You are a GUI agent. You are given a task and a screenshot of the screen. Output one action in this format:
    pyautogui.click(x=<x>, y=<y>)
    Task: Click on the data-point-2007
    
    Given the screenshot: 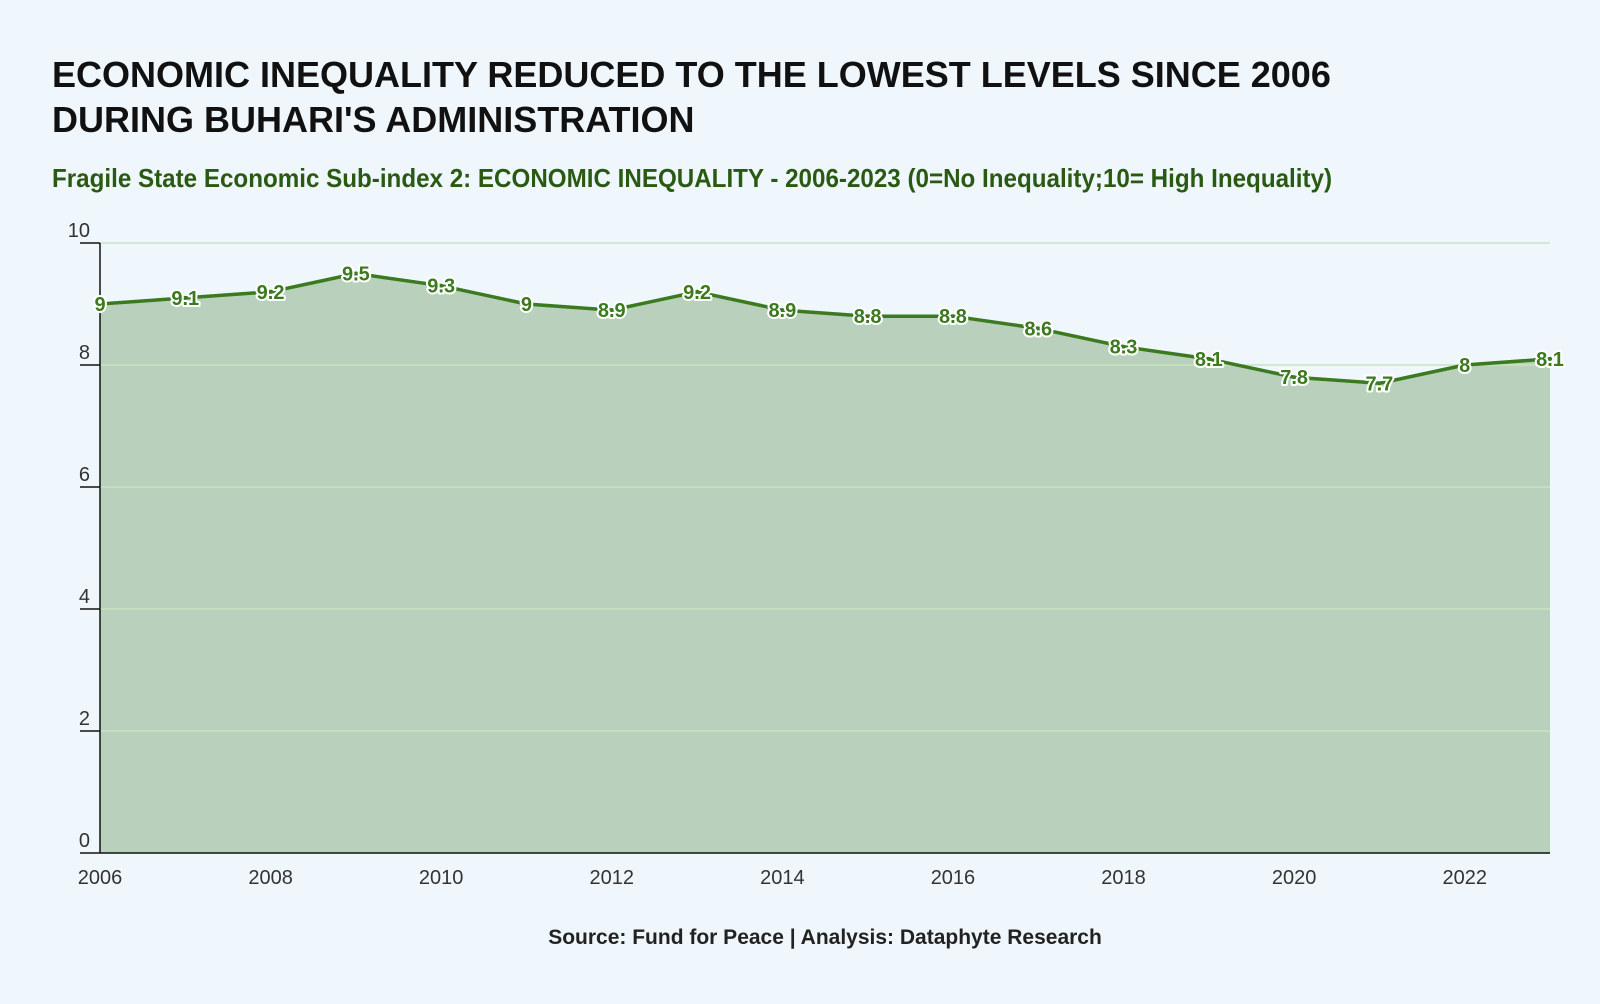 What is the action you would take?
    pyautogui.click(x=185, y=297)
    